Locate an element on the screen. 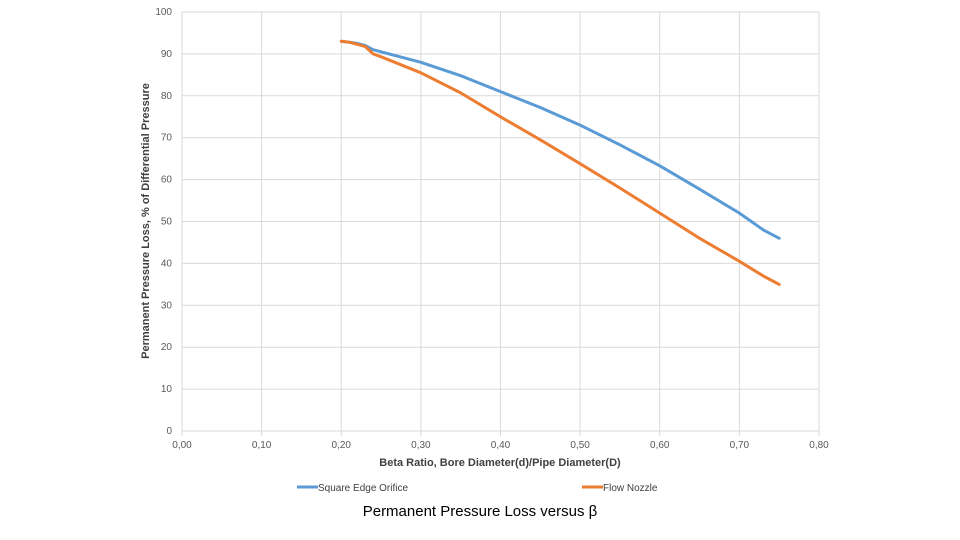 The image size is (960, 540). x-tick-label: 0,70 is located at coordinates (740, 445).